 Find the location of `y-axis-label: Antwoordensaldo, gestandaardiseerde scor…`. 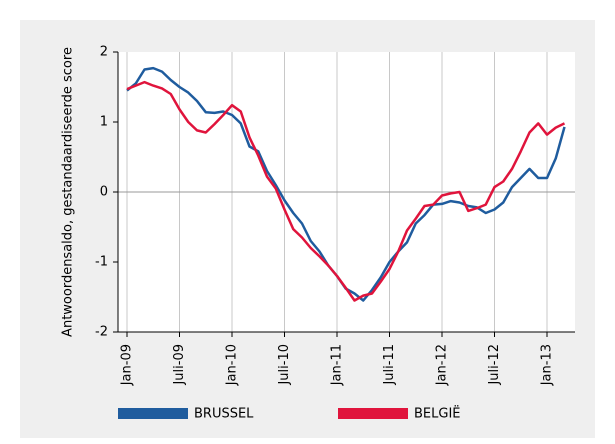

y-axis-label: Antwoordensaldo, gestandaardiseerde scor… is located at coordinates (68, 192).